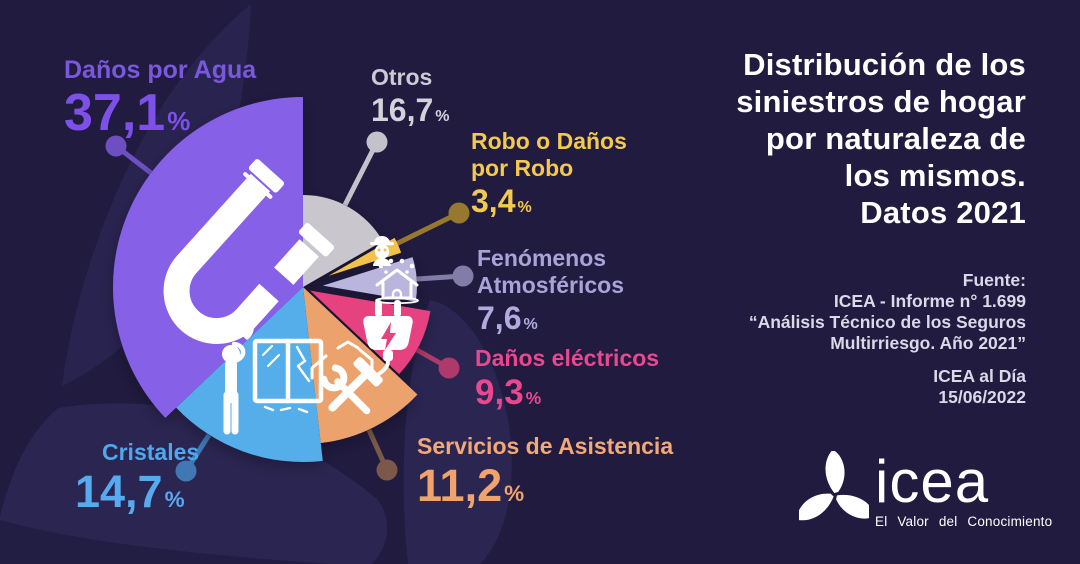 The width and height of the screenshot is (1080, 564). I want to click on source-reference: Multirriesgo. Año 2021”, so click(928, 343).